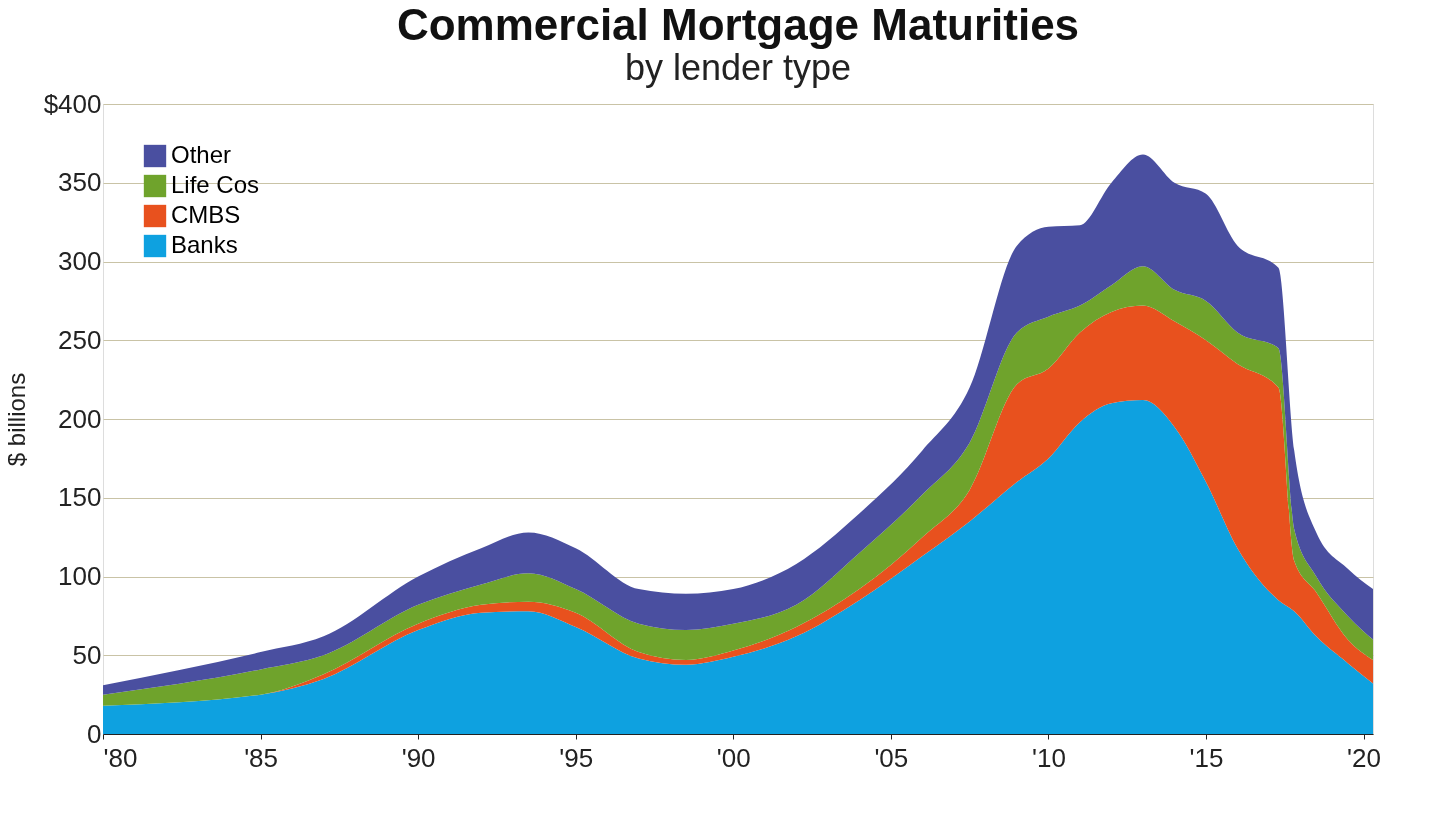  I want to click on y-tick-label: 250, so click(80, 339).